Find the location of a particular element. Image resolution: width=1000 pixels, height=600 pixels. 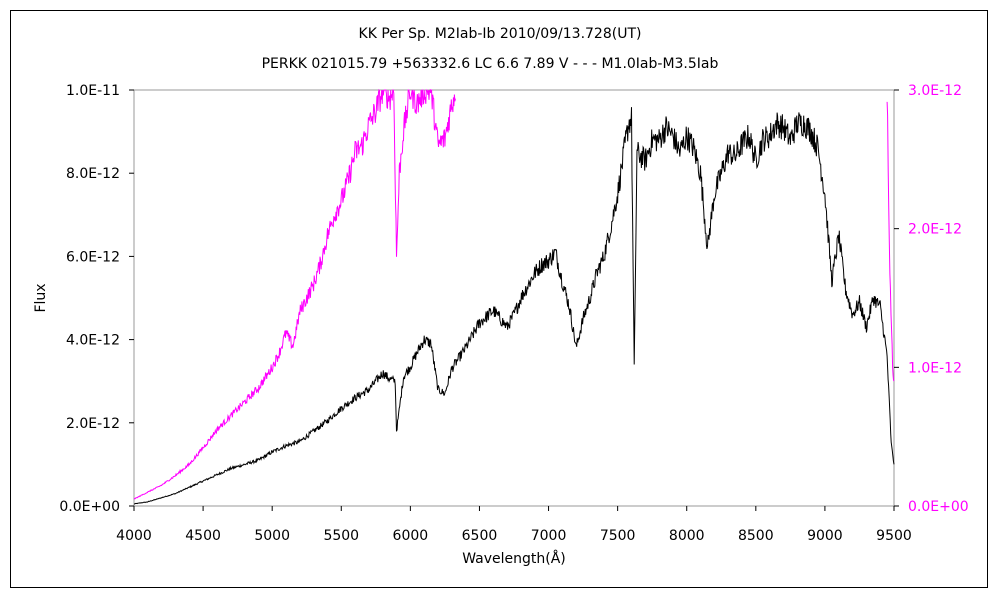

chart-title: KK Per Sp. M2Iab-Ib 2010/09/13.728(UT) is located at coordinates (500, 34).